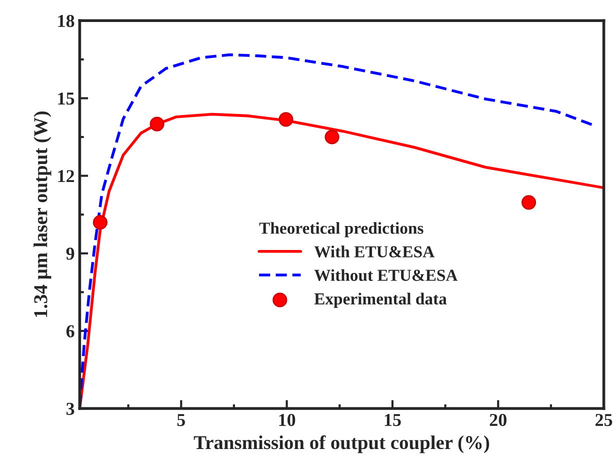 Image resolution: width=613 pixels, height=459 pixels. Describe the element at coordinates (341, 230) in the screenshot. I see `legend-title: Theoretical predictions` at that location.